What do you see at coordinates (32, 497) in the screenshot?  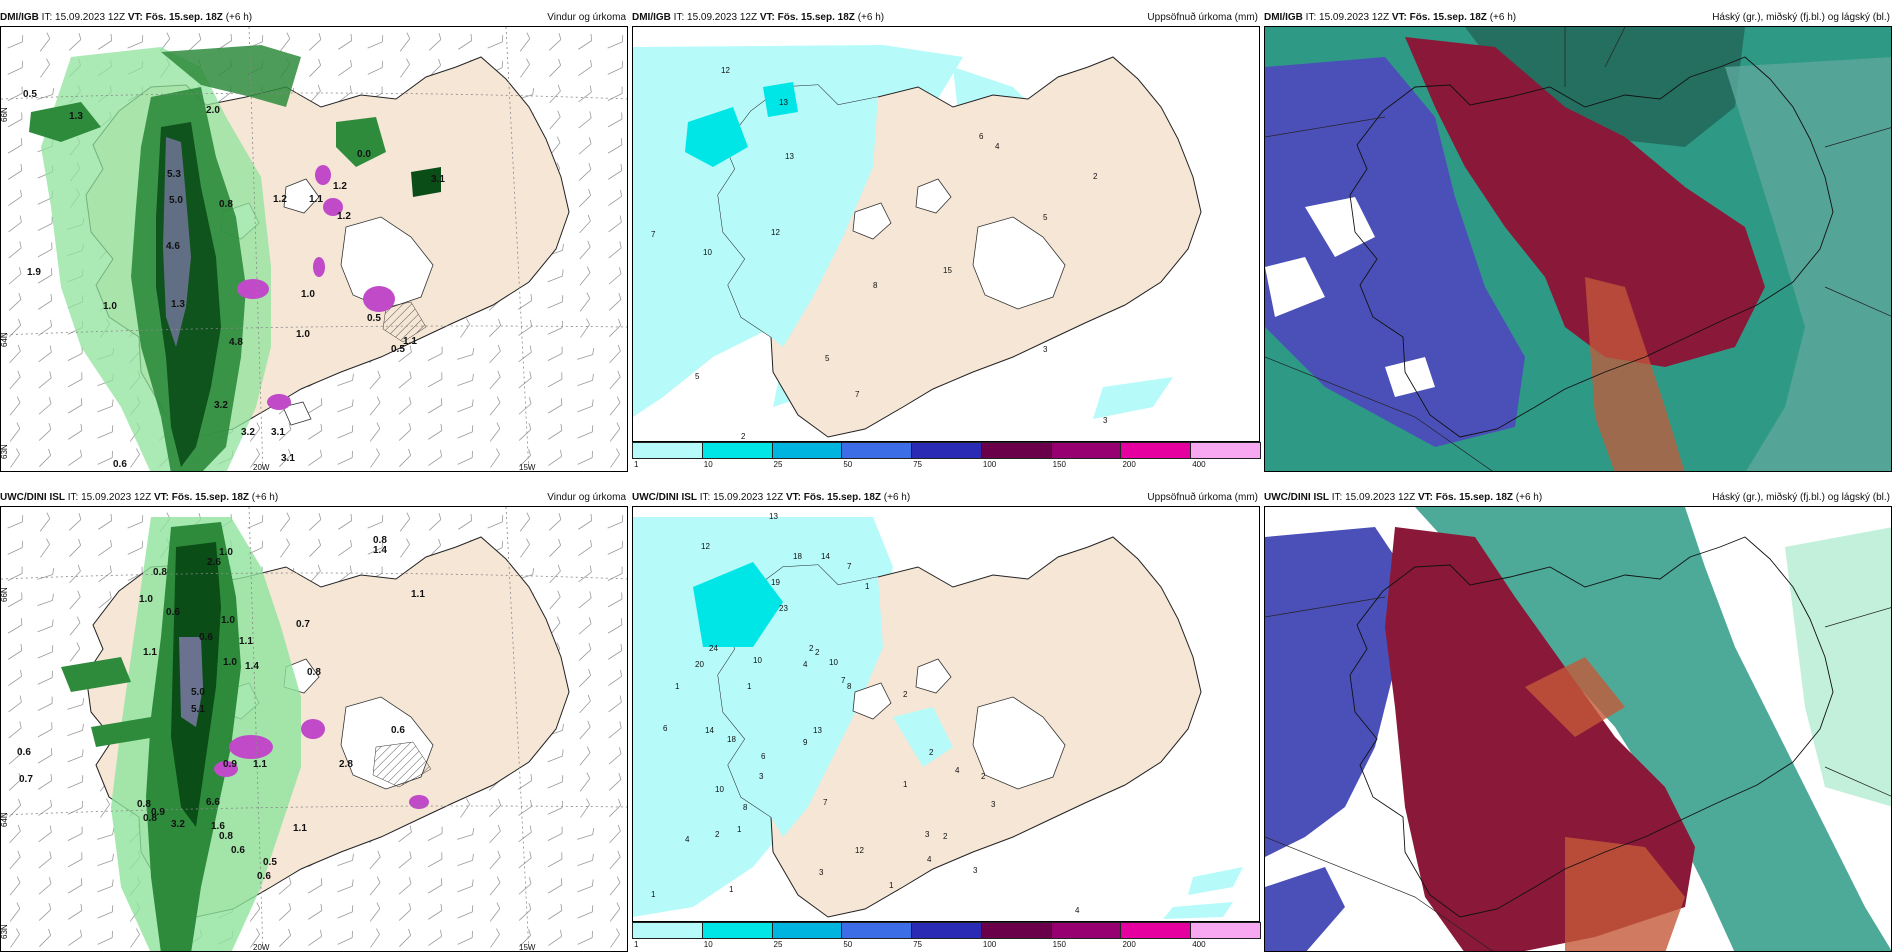 I see `model-name: UWC/DINI ISL` at bounding box center [32, 497].